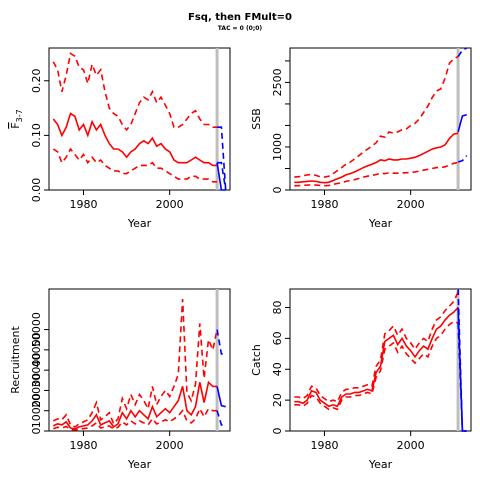  What do you see at coordinates (277, 82) in the screenshot?
I see `y-tick-label: 2500` at bounding box center [277, 82].